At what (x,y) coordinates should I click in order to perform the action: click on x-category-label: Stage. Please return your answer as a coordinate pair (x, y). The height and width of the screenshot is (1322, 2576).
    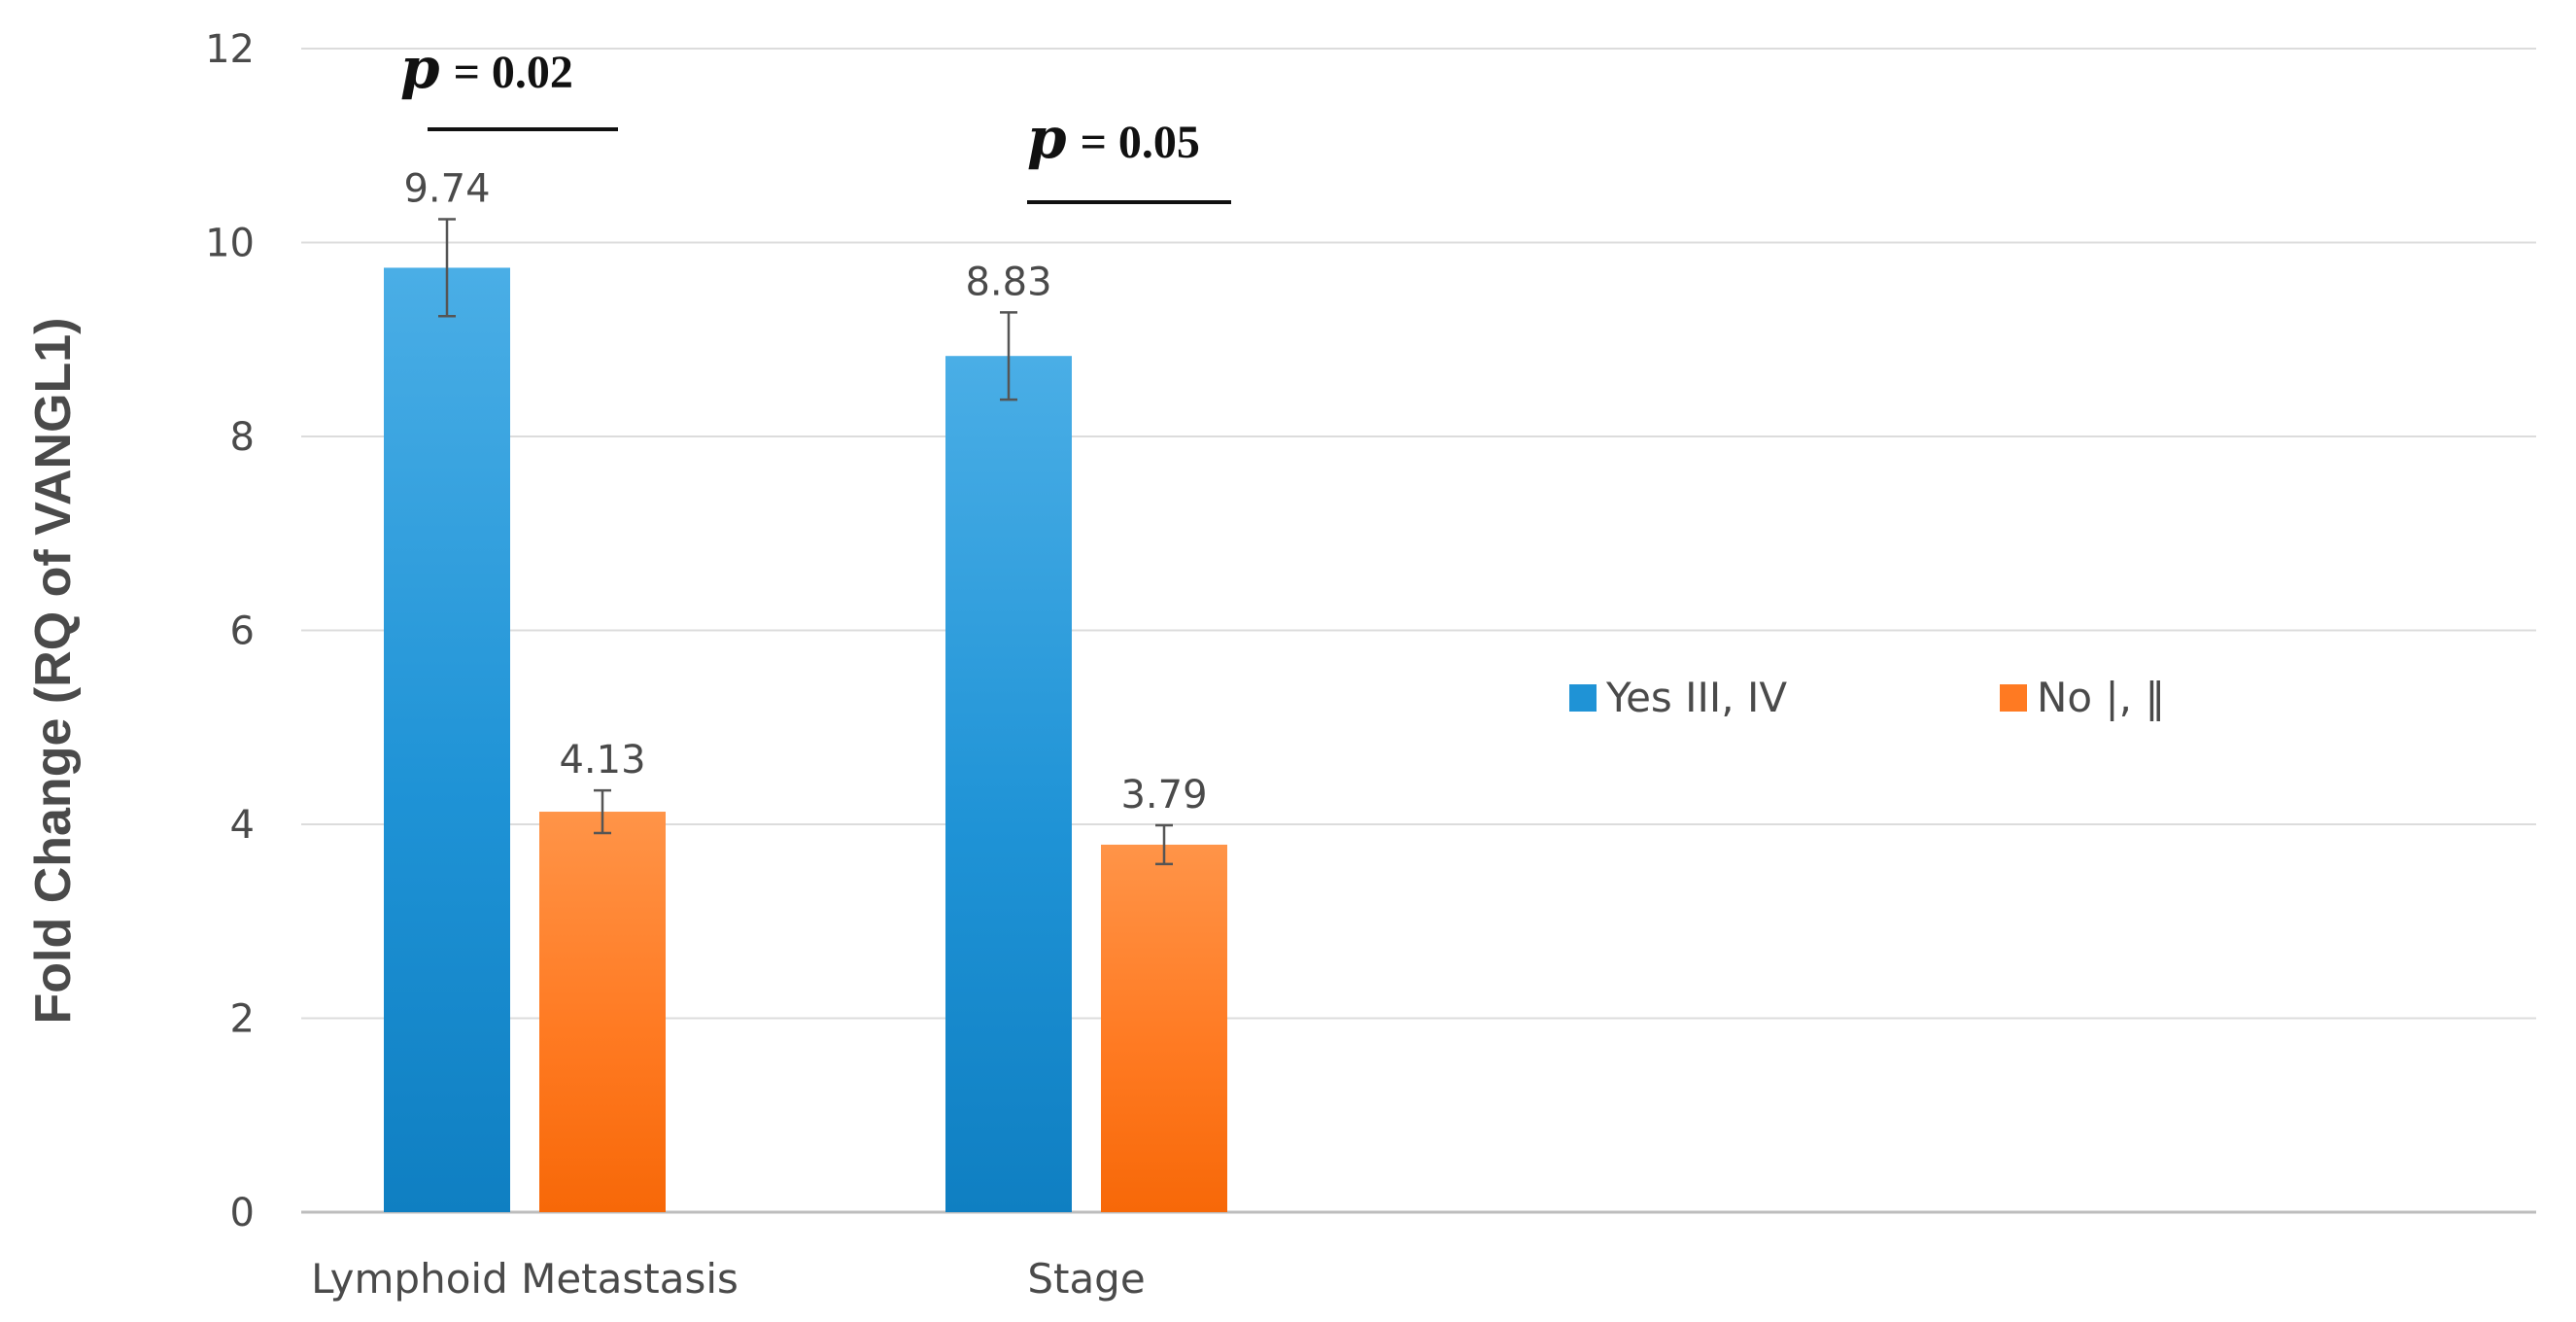
    Looking at the image, I should click on (1086, 1279).